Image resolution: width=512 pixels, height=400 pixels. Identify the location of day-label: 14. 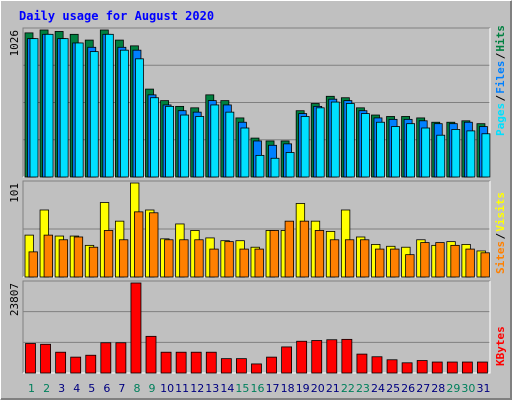
(227, 388).